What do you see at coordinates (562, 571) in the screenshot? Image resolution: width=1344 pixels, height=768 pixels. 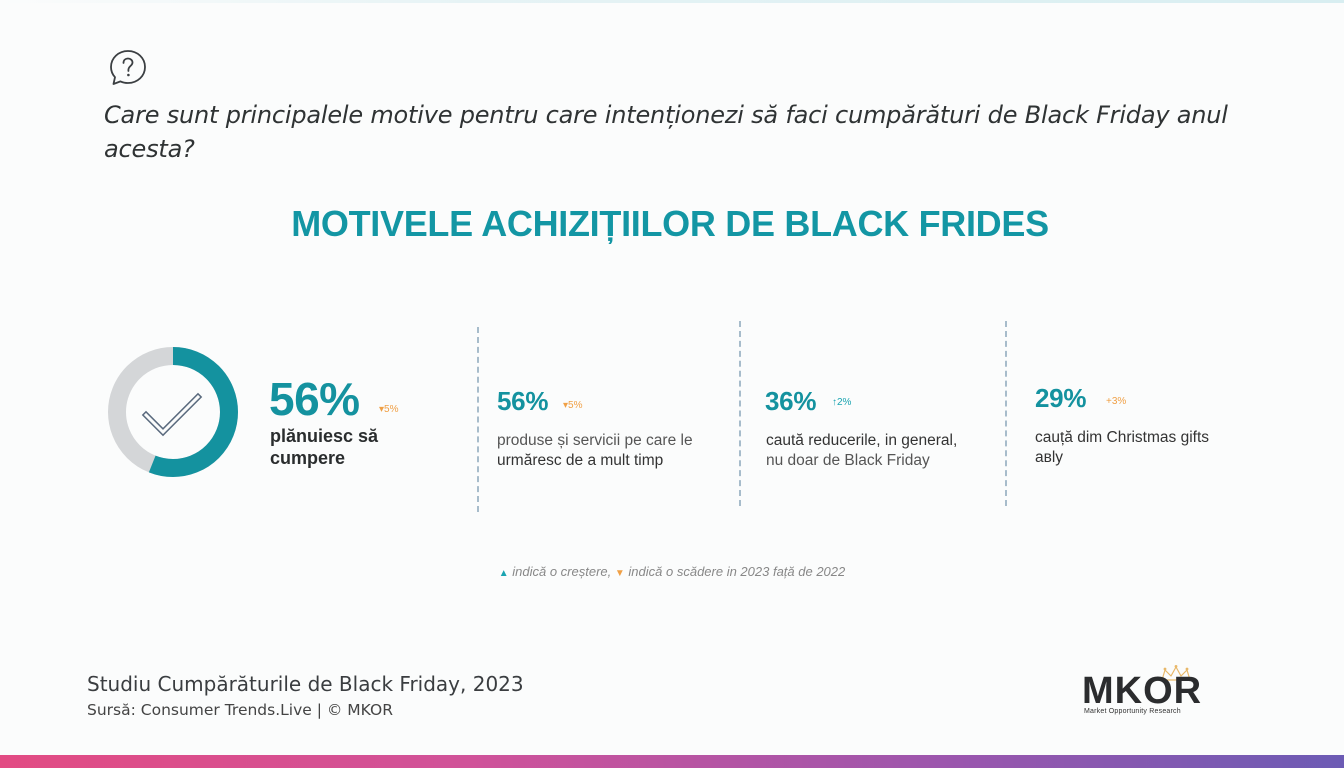 I see `legend-up-text: indică o creștere,` at bounding box center [562, 571].